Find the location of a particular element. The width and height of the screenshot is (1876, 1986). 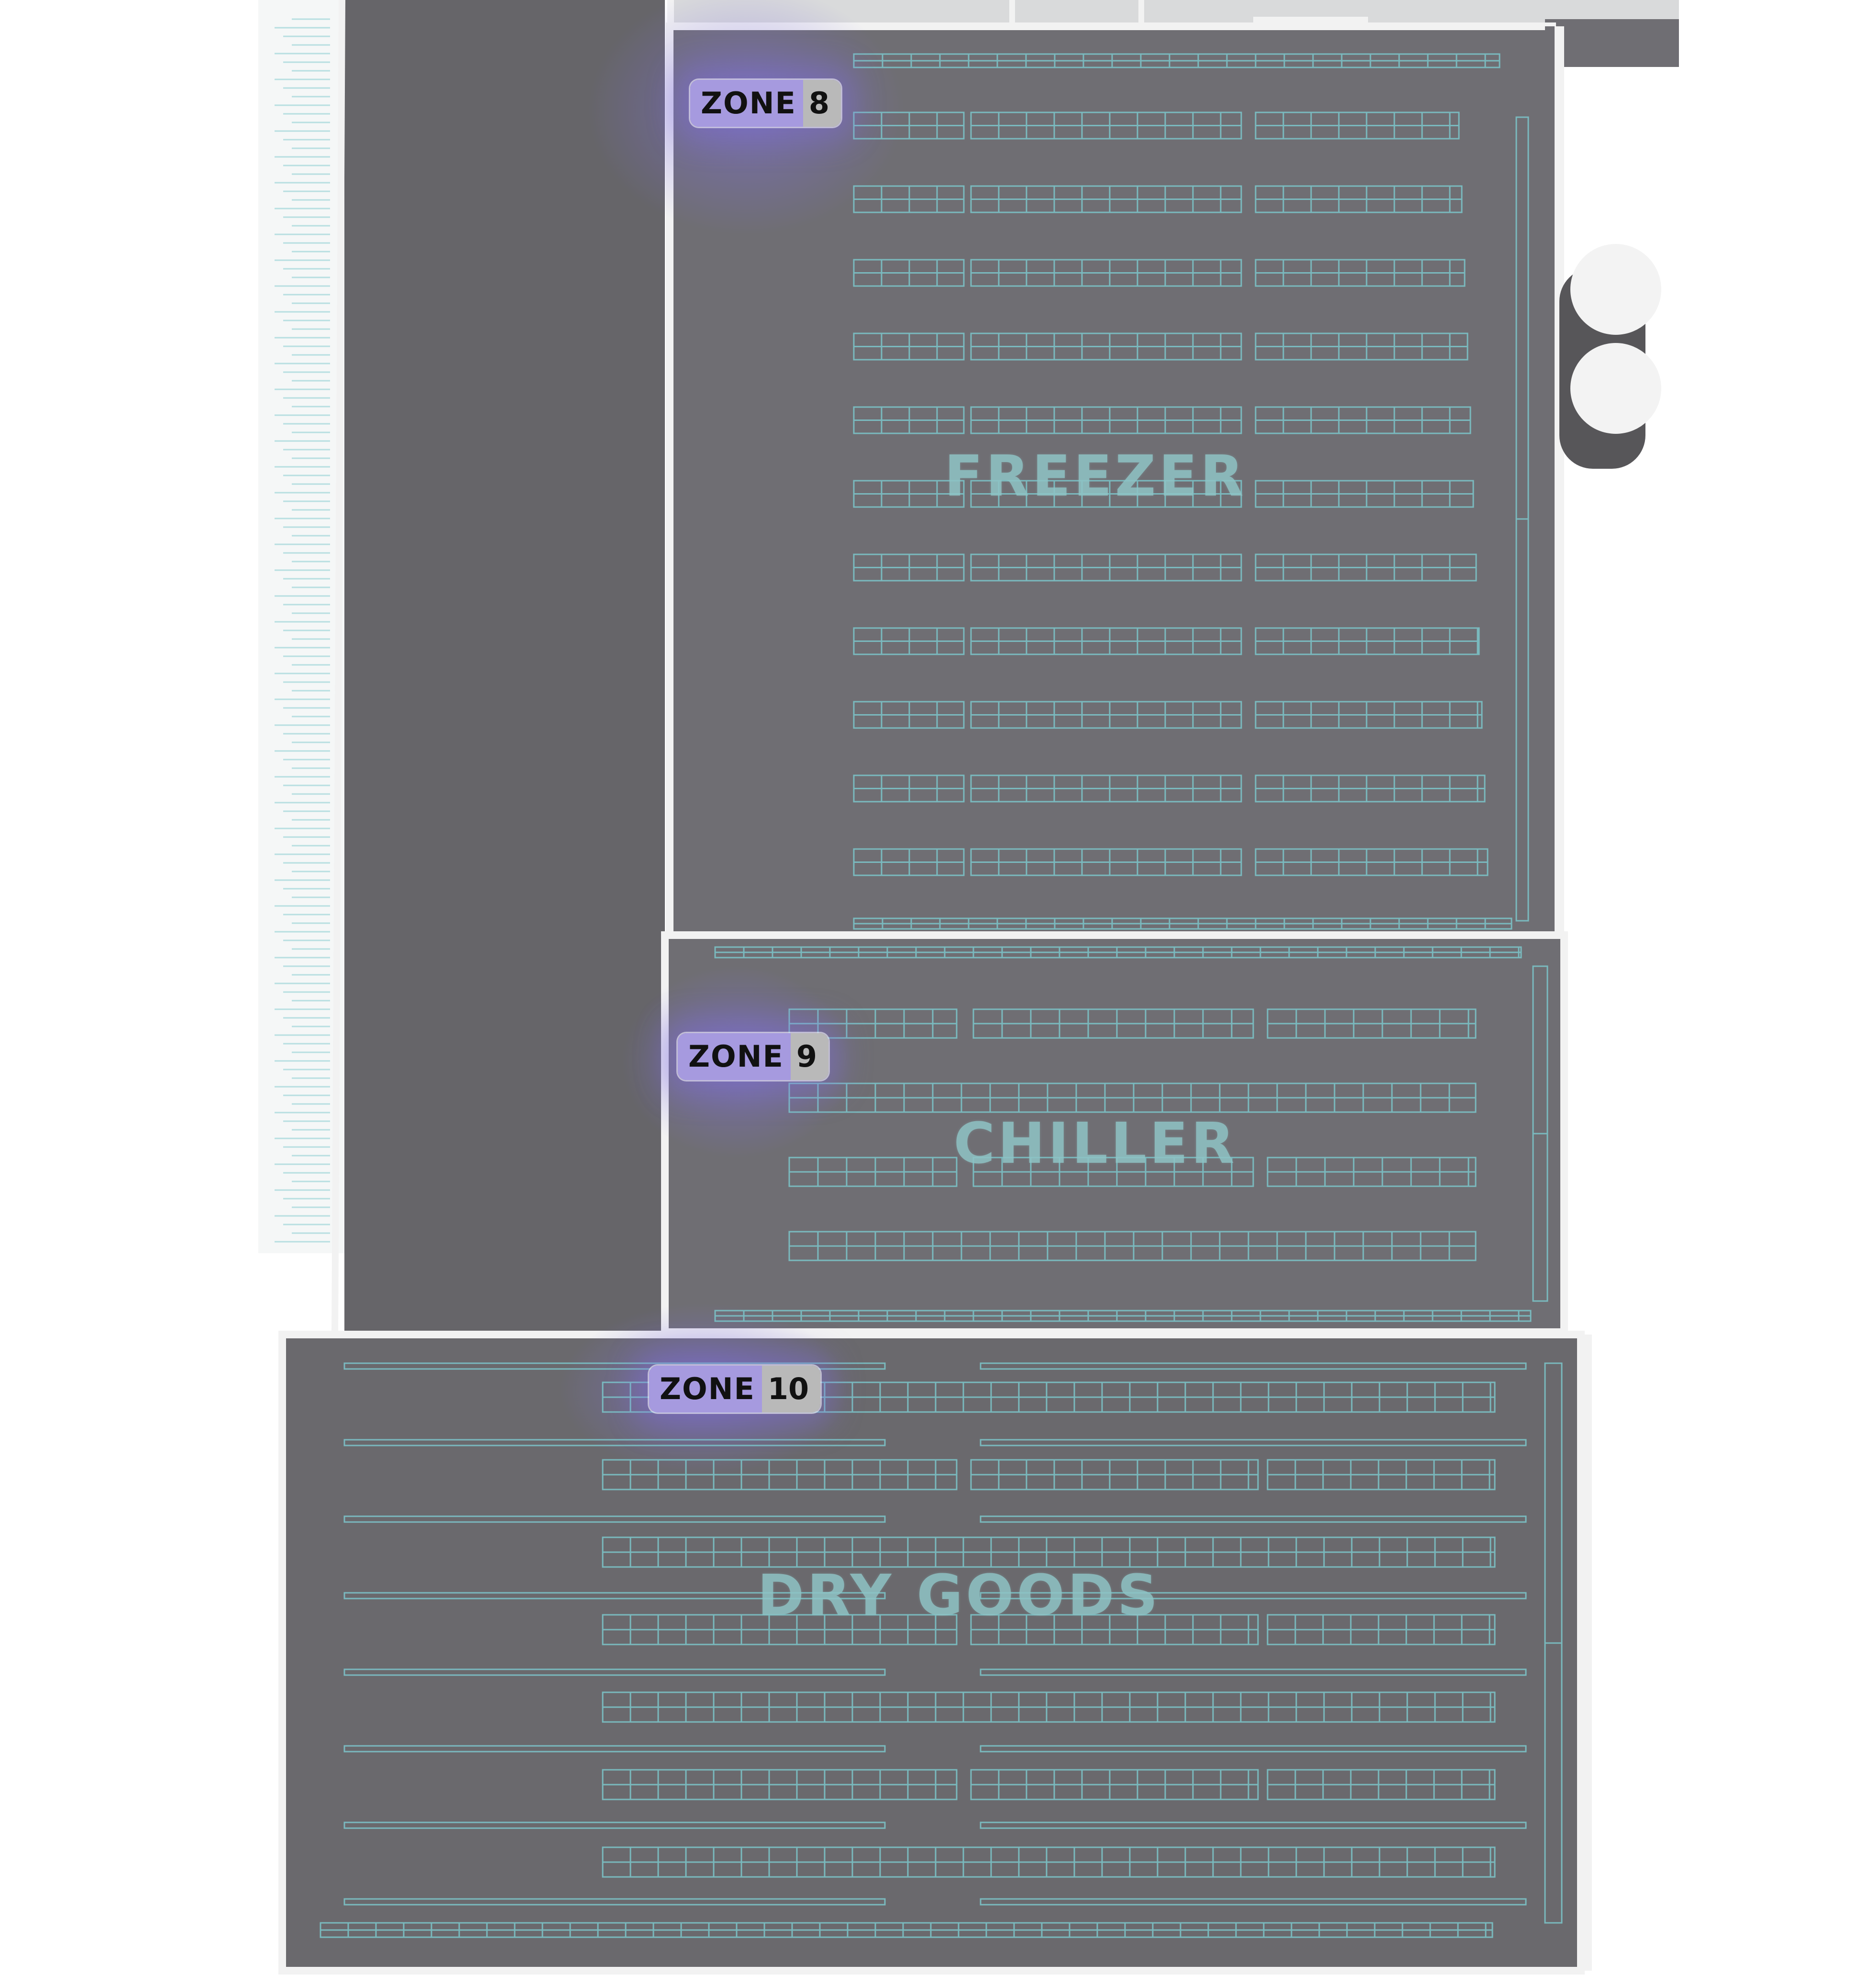

dry-goods-room-label: DRY GOODS is located at coordinates (959, 1595).